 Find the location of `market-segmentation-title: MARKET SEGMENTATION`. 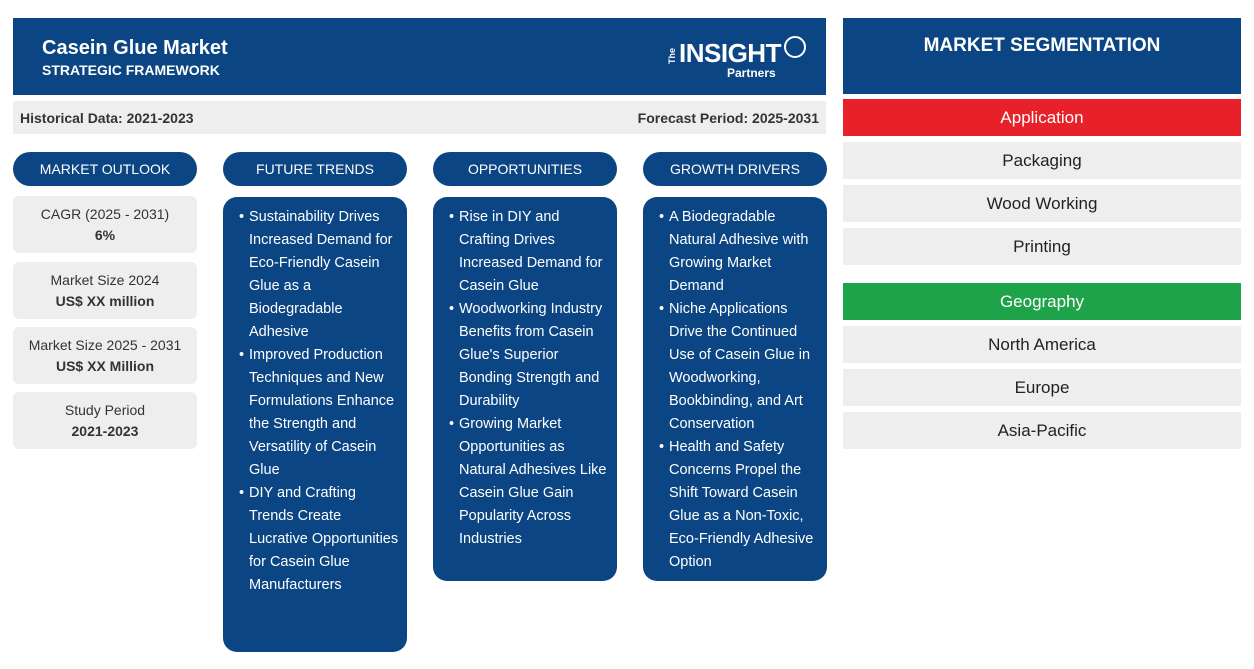

market-segmentation-title: MARKET SEGMENTATION is located at coordinates (1042, 56).